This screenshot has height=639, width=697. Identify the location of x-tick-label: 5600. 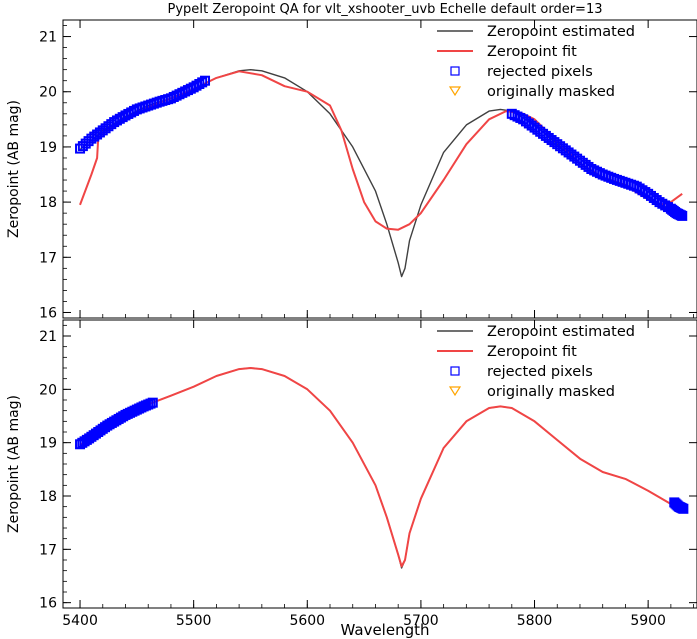
(307, 621).